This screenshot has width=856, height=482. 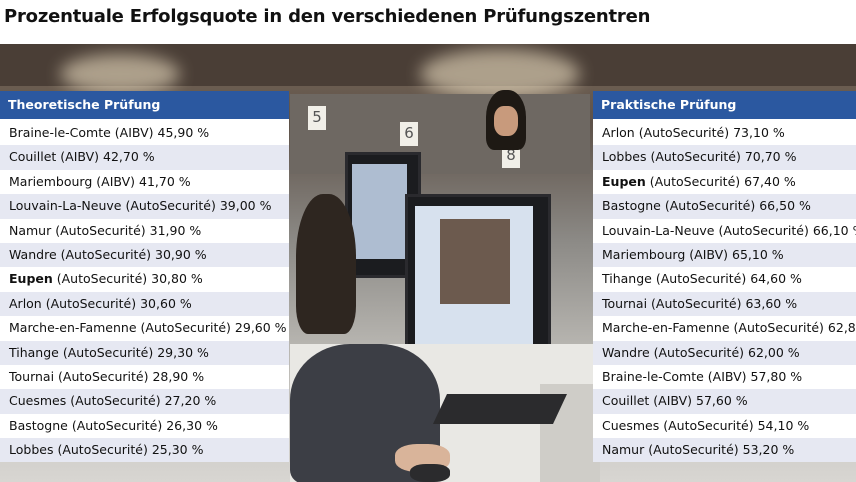 I want to click on person-foreground, so click(x=326, y=264).